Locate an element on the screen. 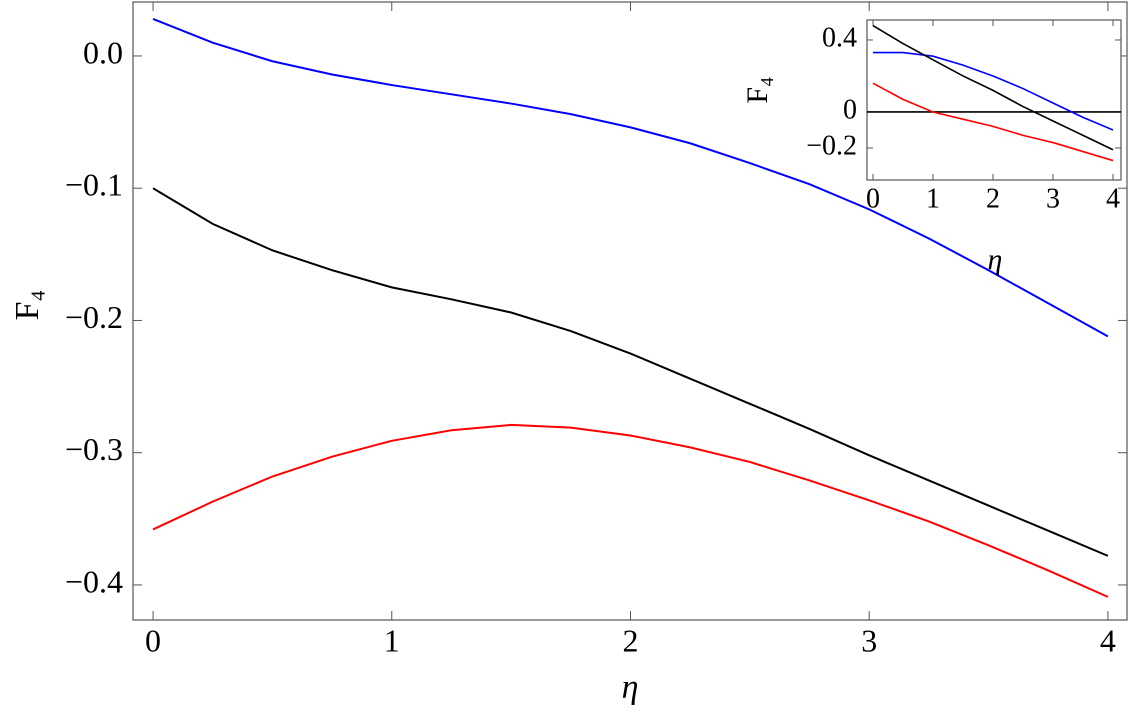  inset: 0.4 0 −0.2 0 1 2 3 4 η F₄ is located at coordinates (931, 147).